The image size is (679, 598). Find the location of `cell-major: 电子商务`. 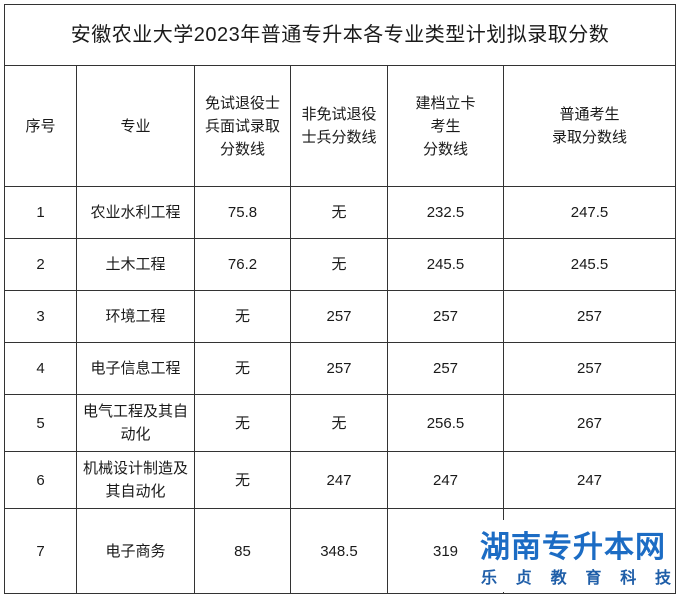

cell-major: 电子商务 is located at coordinates (135, 551).